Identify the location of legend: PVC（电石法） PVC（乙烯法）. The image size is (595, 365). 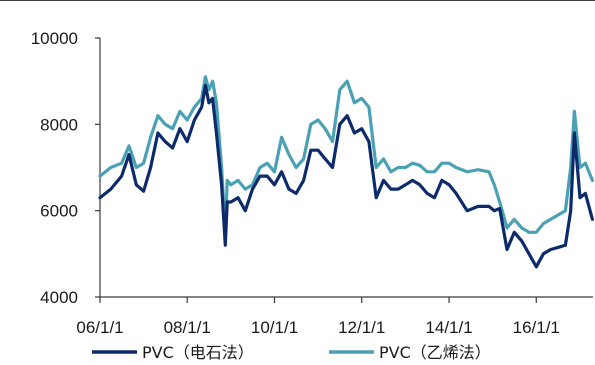
(291, 352).